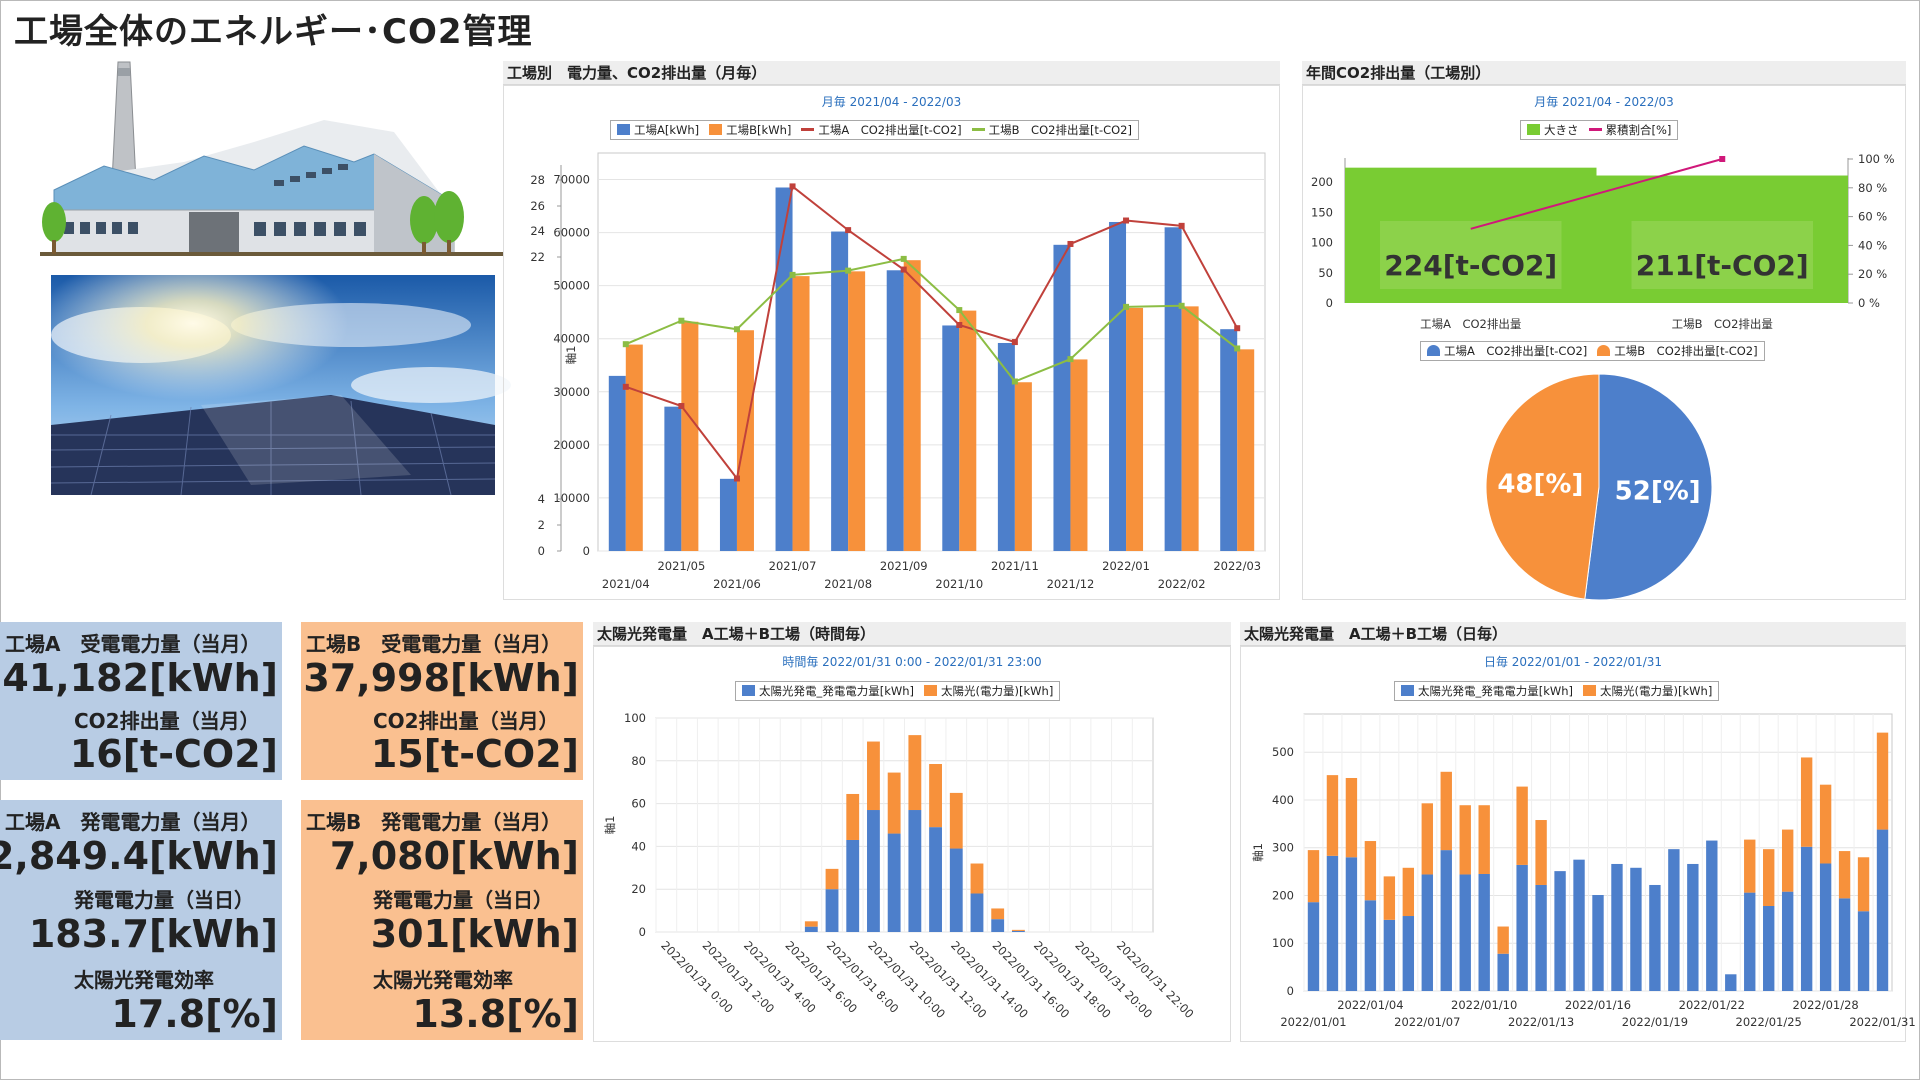 This screenshot has height=1080, width=1920. Describe the element at coordinates (1182, 584) in the screenshot. I see `x-tick-label: 2022/02` at that location.